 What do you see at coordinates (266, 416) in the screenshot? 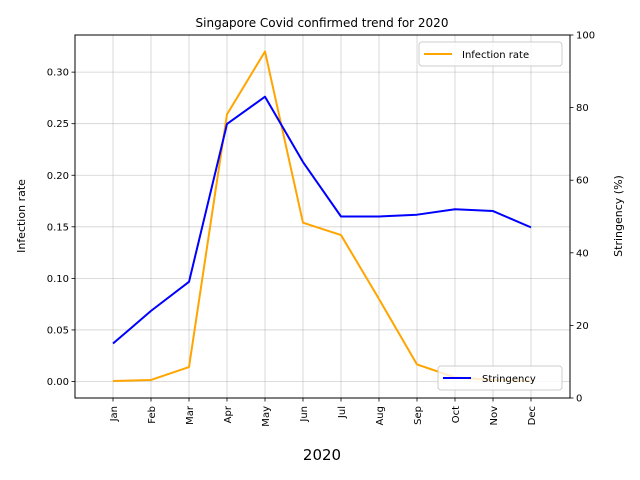
I see `x-tick-label: May` at bounding box center [266, 416].